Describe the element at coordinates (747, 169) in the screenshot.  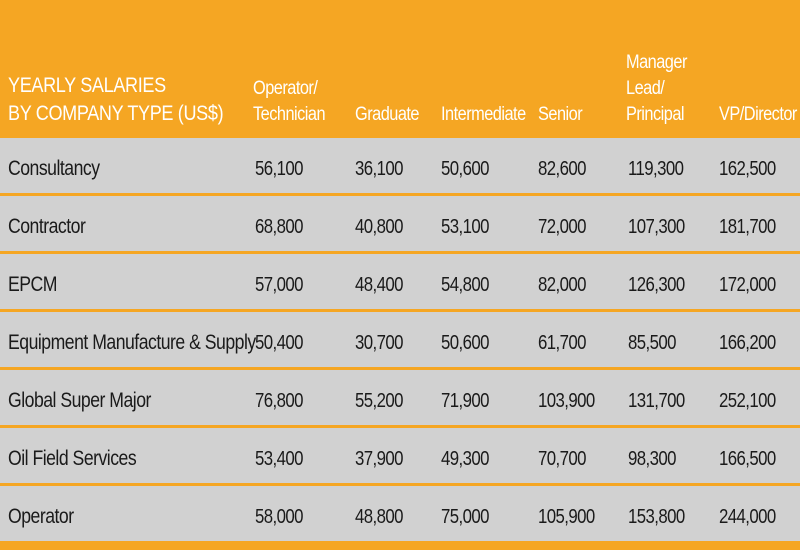
I see `salary-cell: 162,500` at that location.